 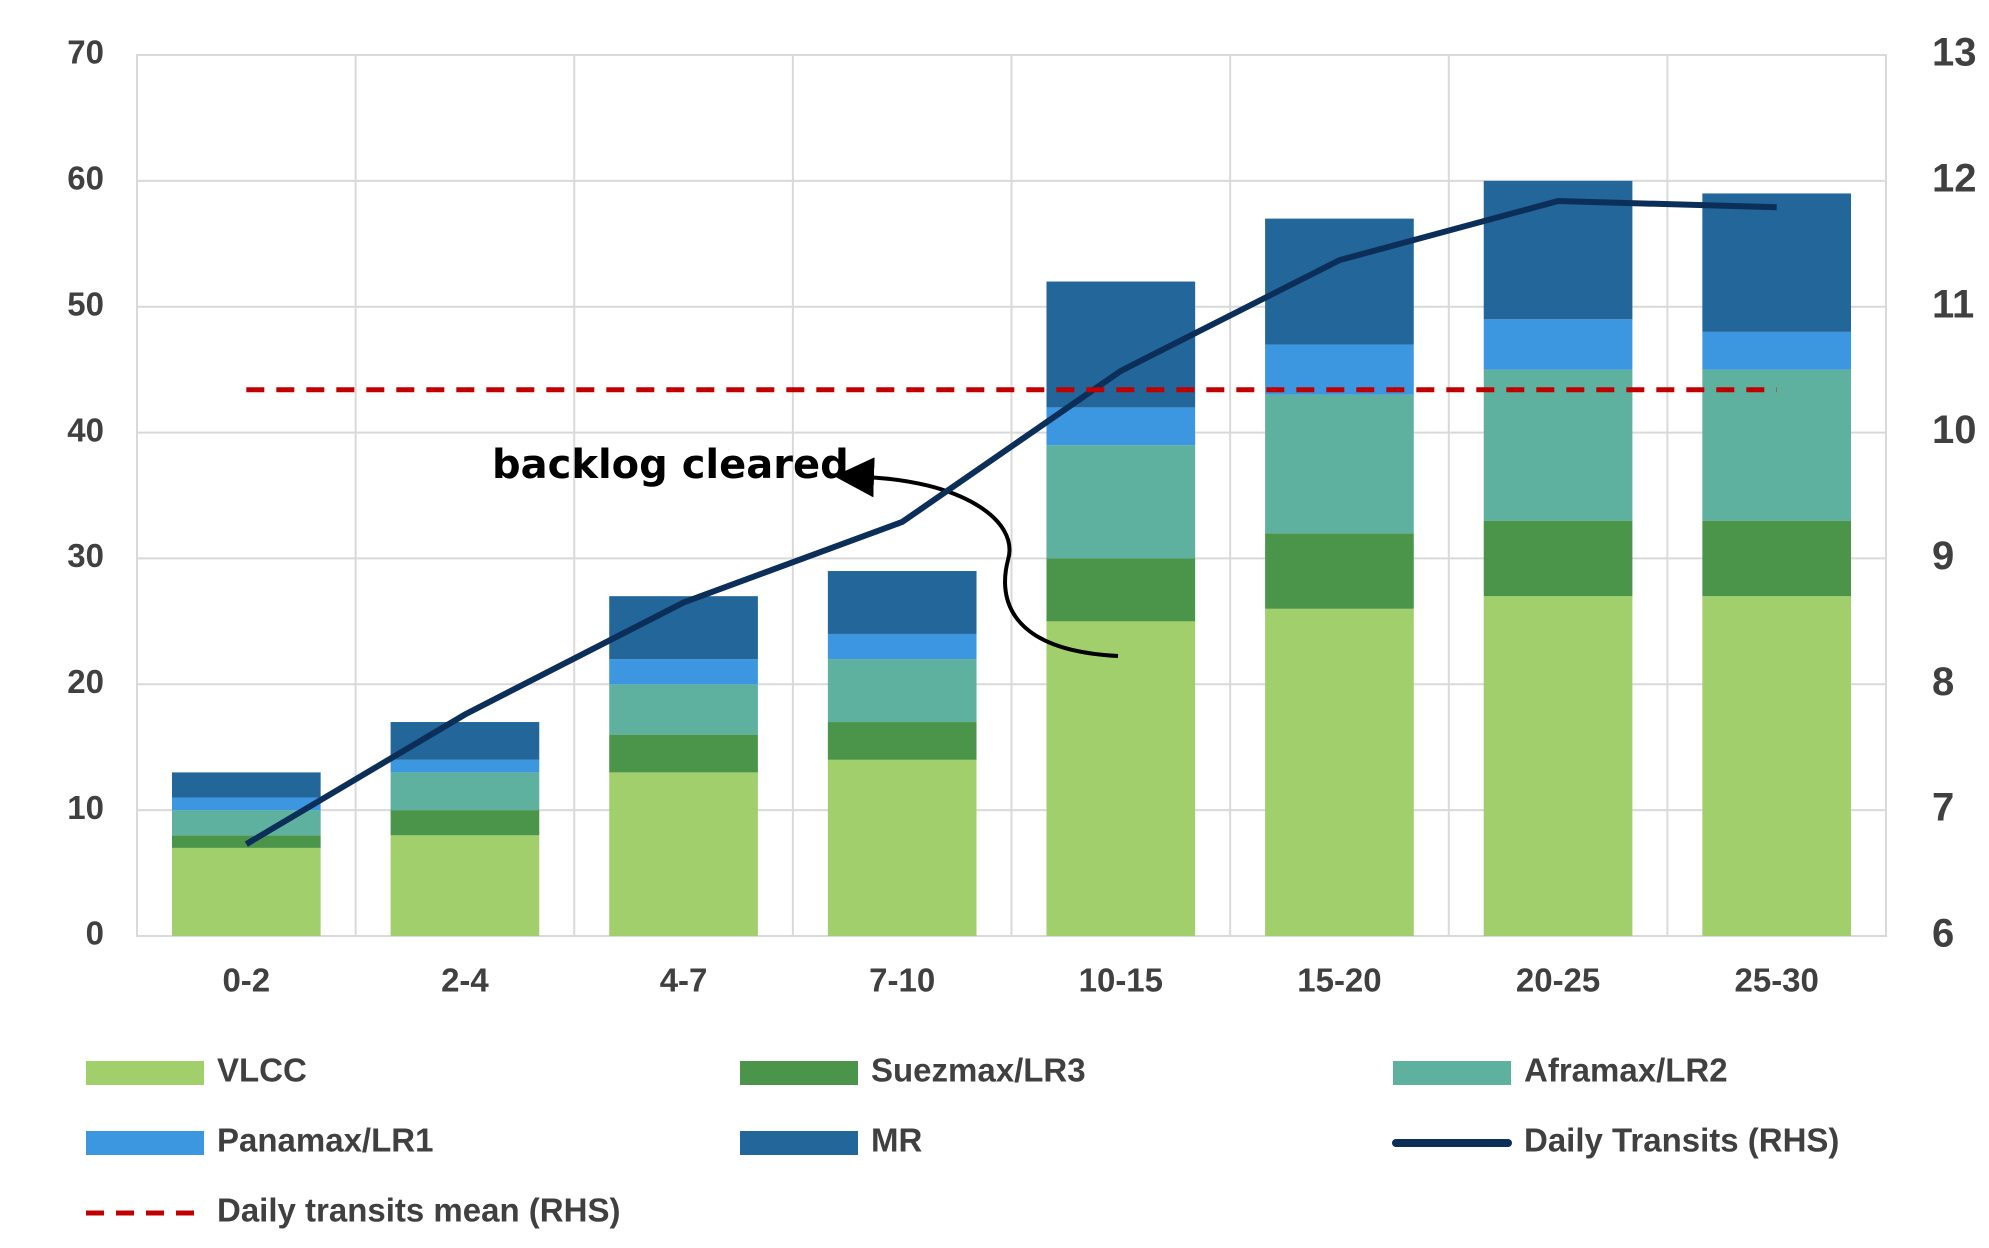 What do you see at coordinates (85, 303) in the screenshot?
I see `y-tick-label: 50` at bounding box center [85, 303].